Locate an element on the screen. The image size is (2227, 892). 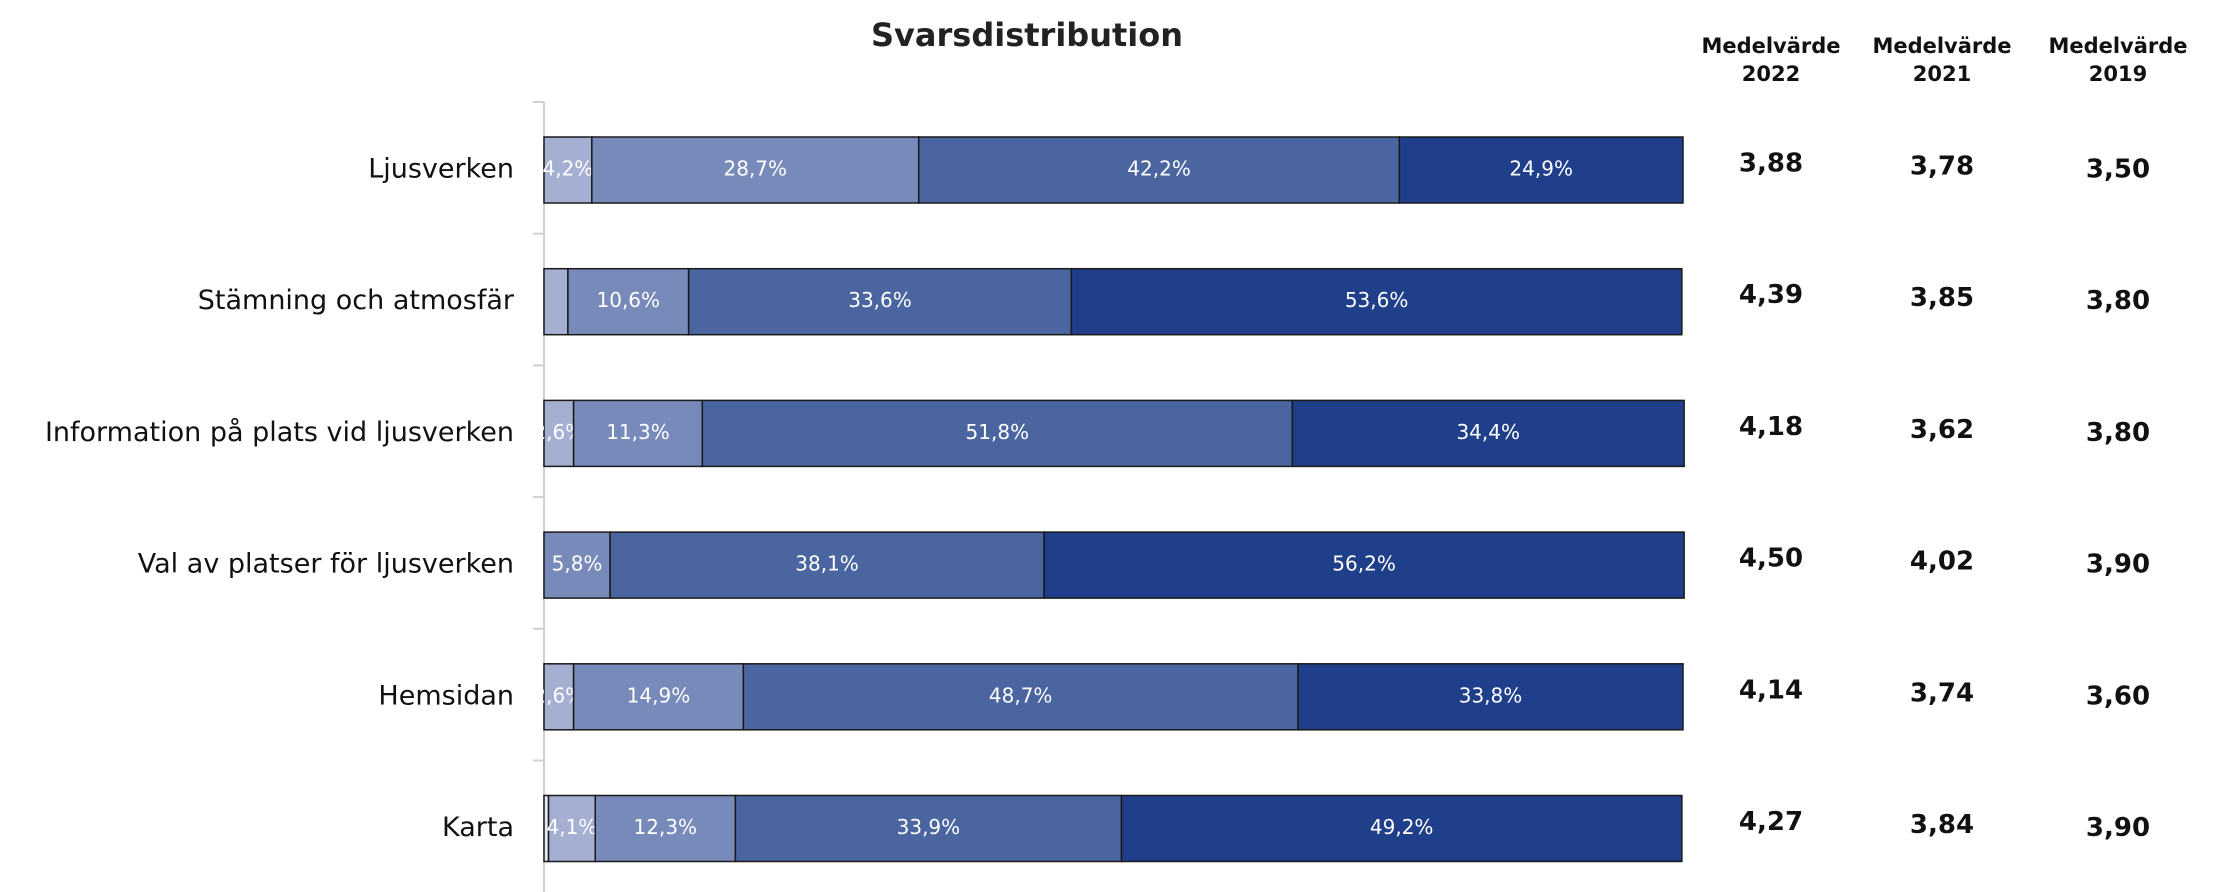
mean-value: 4,14 is located at coordinates (1771, 690).